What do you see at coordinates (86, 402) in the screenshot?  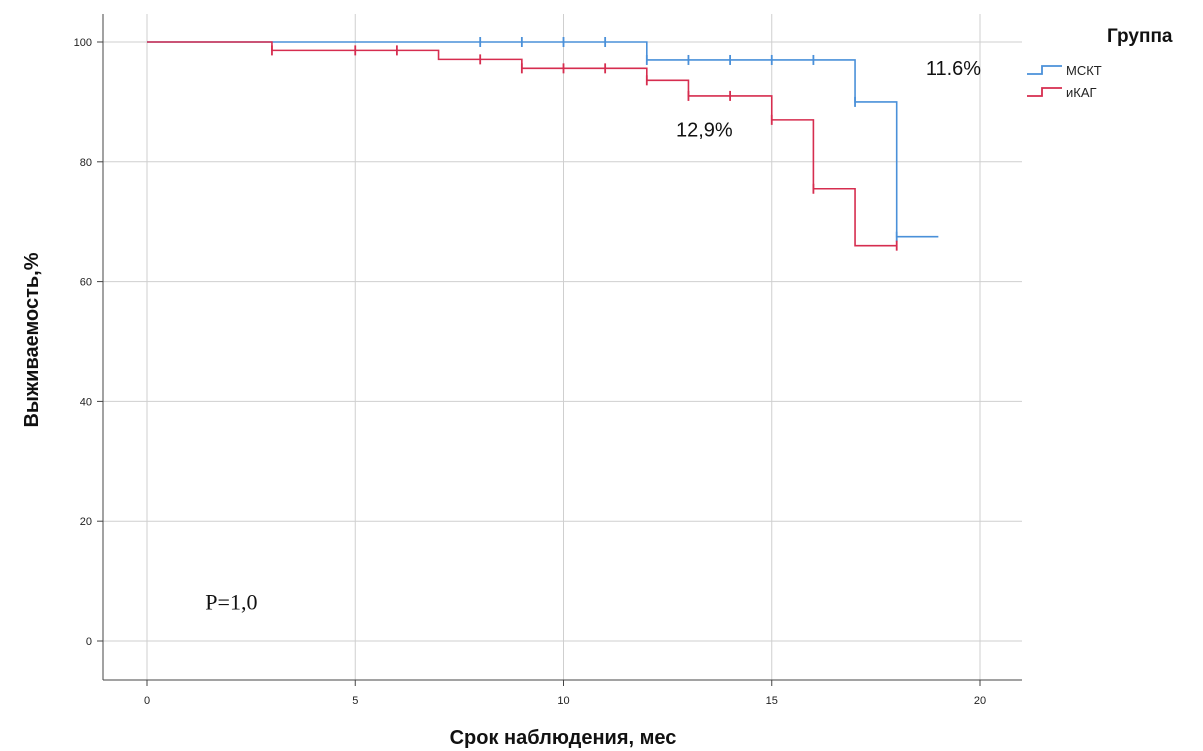 I see `y-tick-label: 40` at bounding box center [86, 402].